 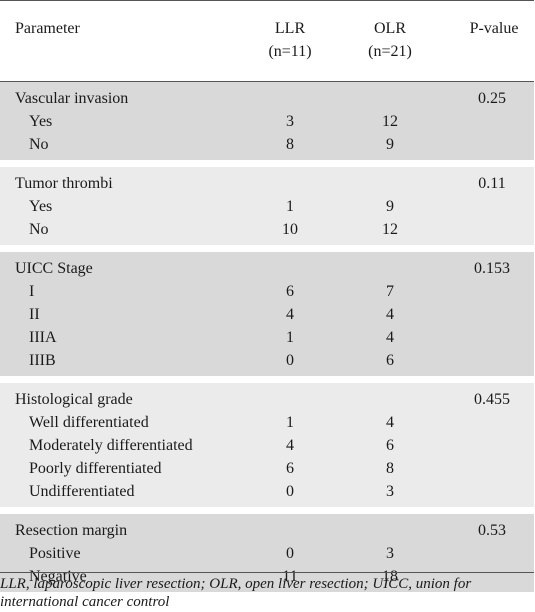 What do you see at coordinates (95, 468) in the screenshot?
I see `row-label: Poorly differentiated` at bounding box center [95, 468].